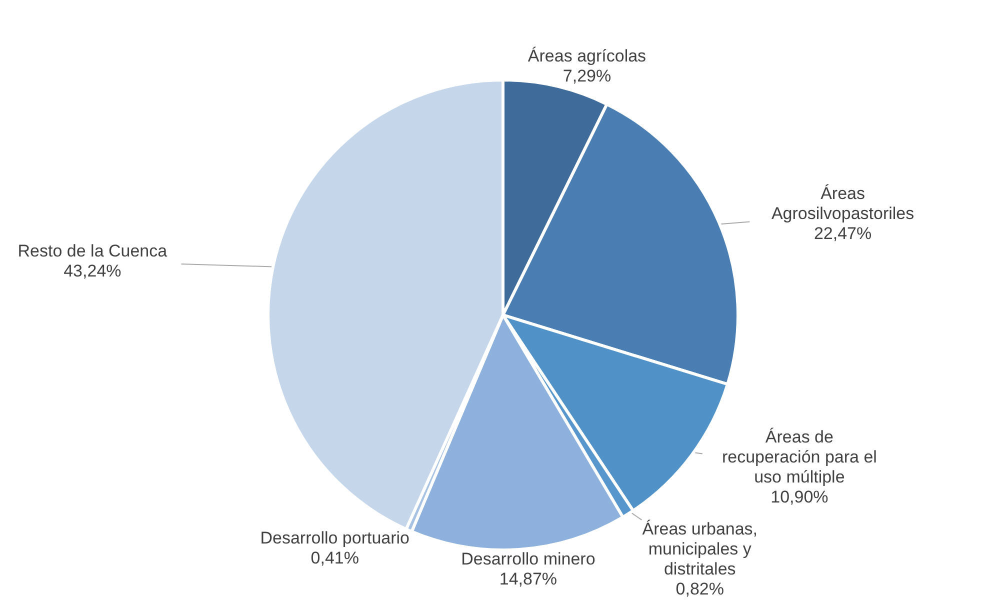 Image resolution: width=985 pixels, height=609 pixels. I want to click on data-label: 0,41%, so click(334, 558).